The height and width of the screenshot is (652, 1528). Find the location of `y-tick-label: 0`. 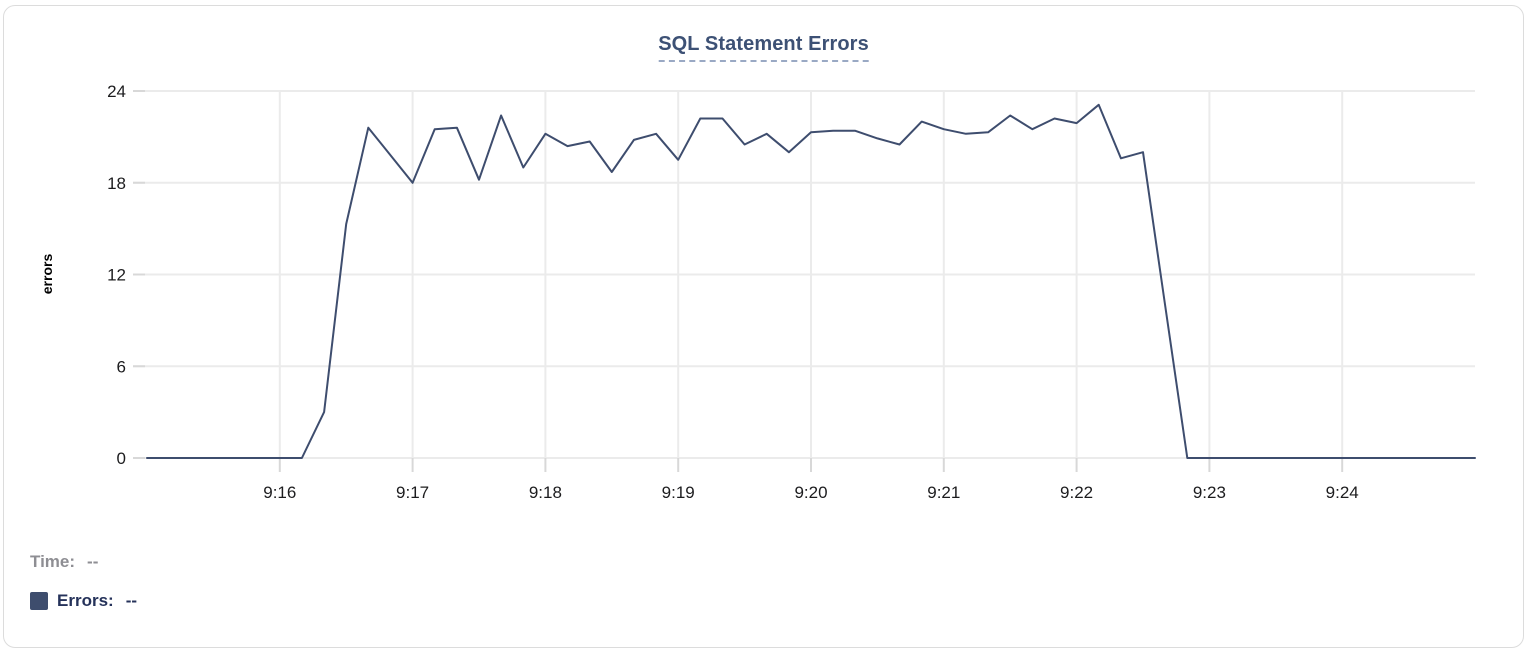

y-tick-label: 0 is located at coordinates (121, 458).